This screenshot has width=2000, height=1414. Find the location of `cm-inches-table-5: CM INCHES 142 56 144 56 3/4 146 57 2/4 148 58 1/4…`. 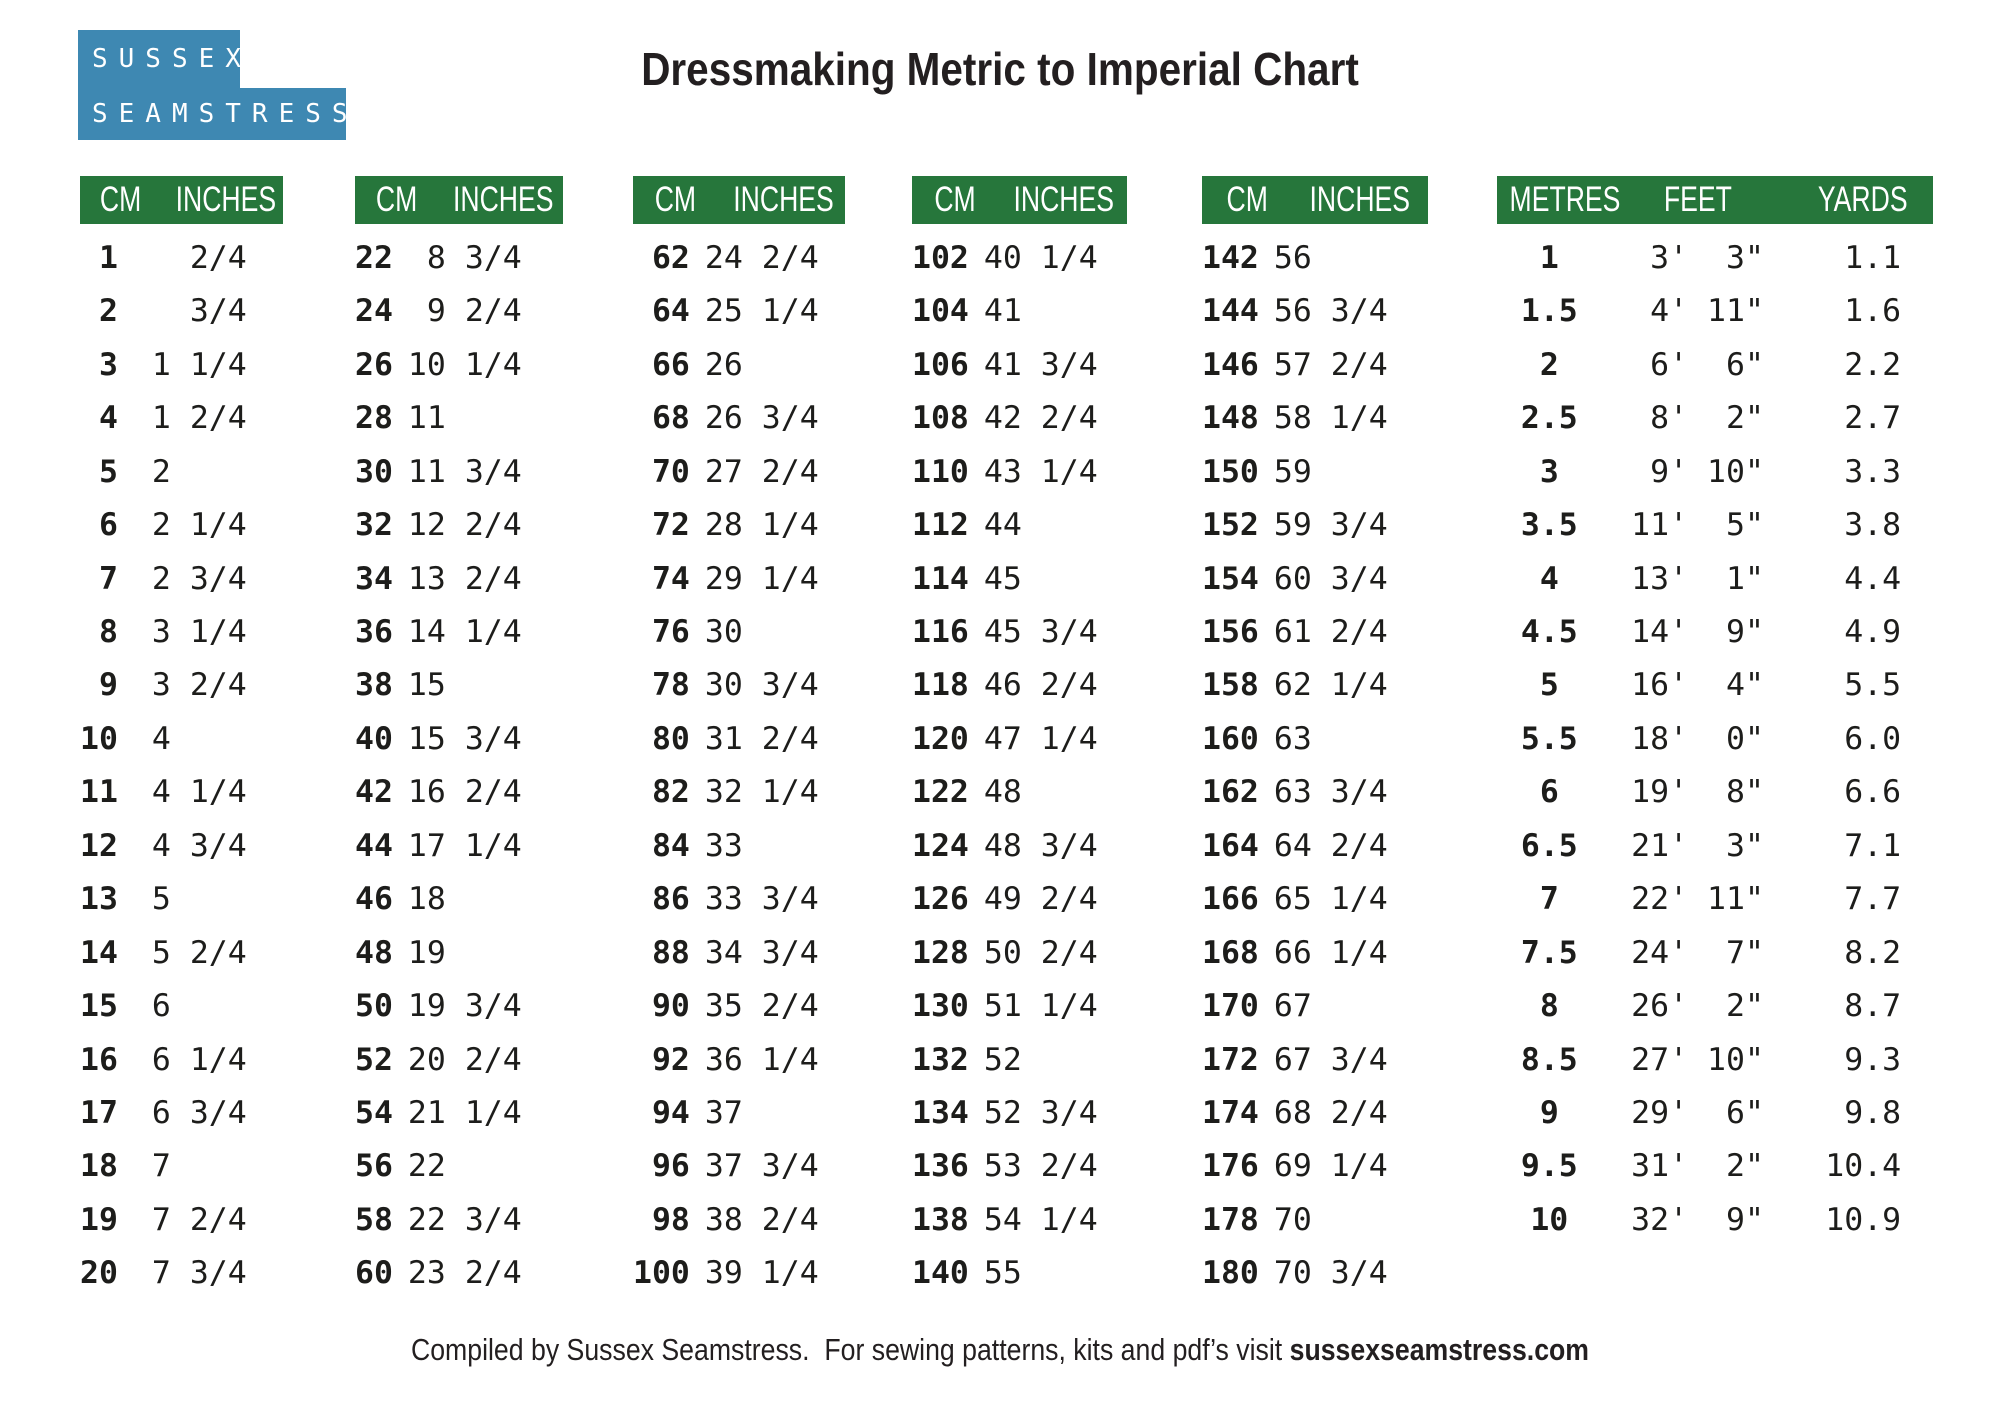

cm-inches-table-5: CM INCHES 142 56 144 56 3/4 146 57 2/4 148 58 1/4… is located at coordinates (1315, 738).